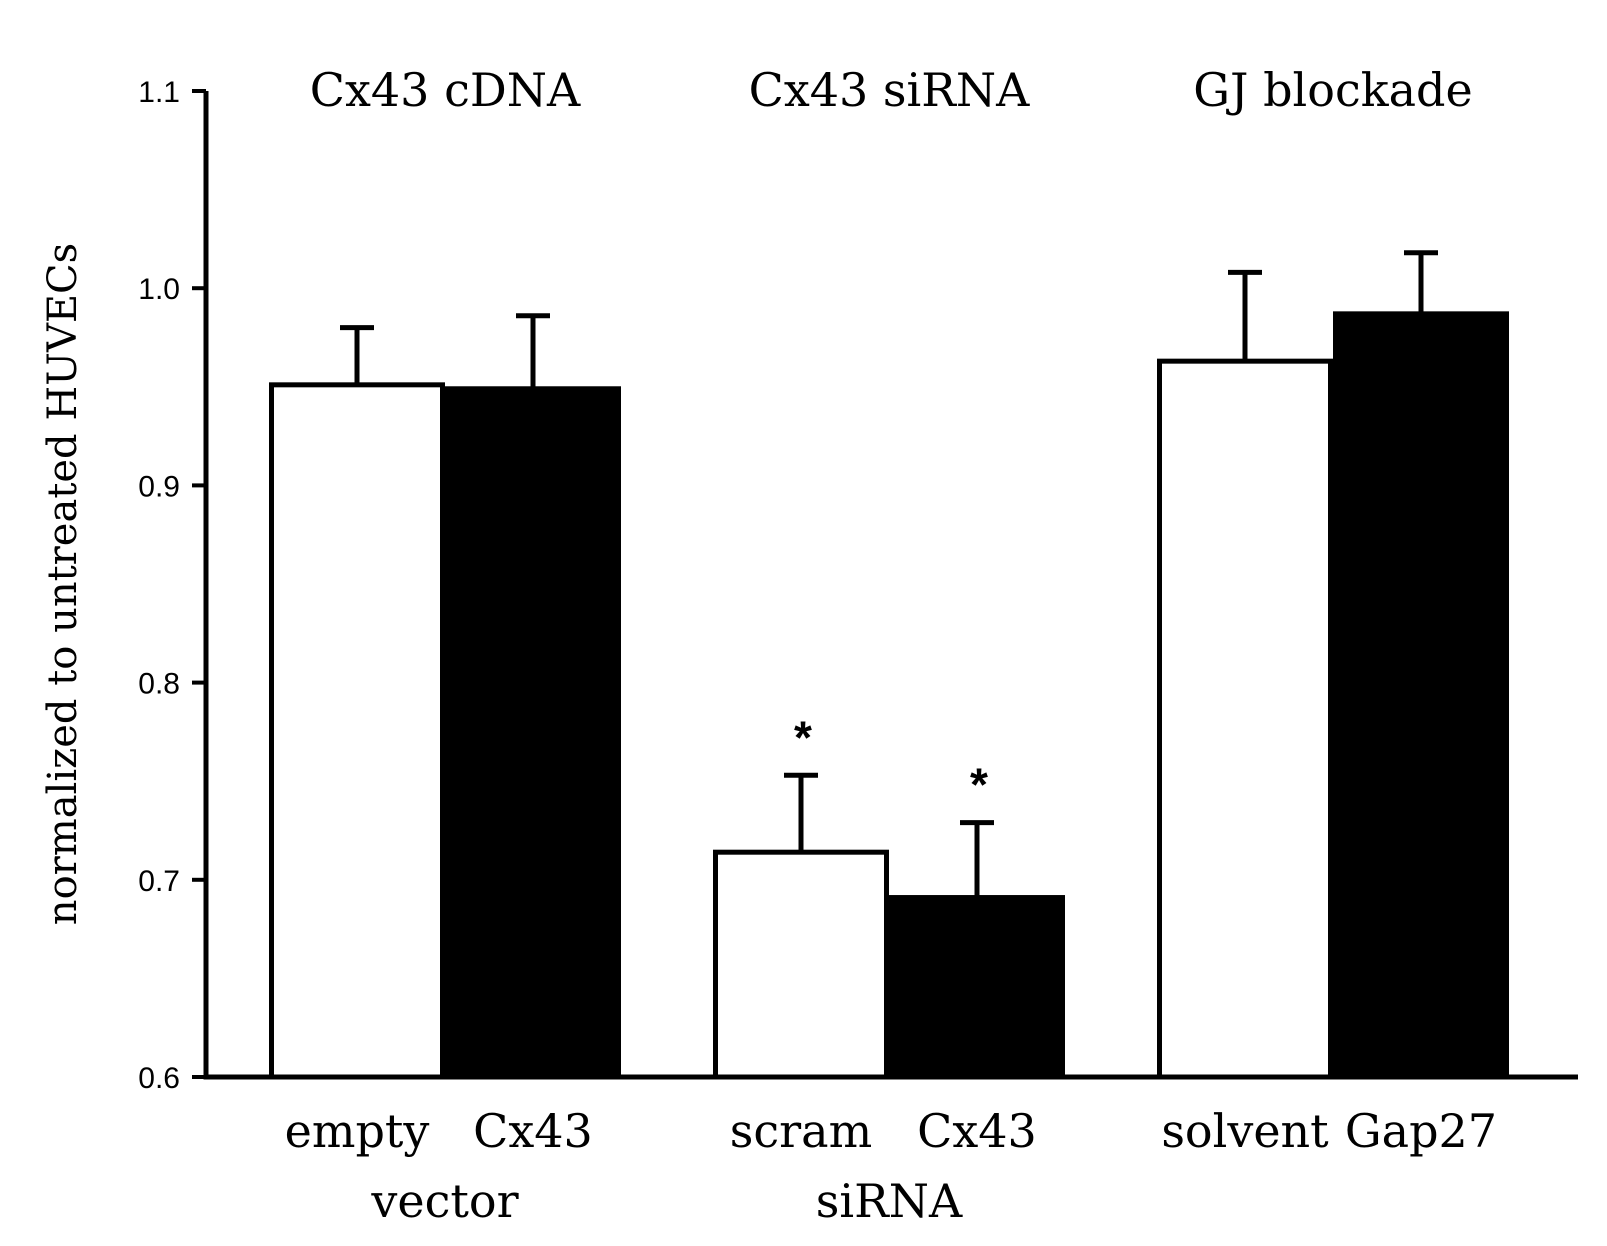  Describe the element at coordinates (159, 486) in the screenshot. I see `y-tick-label: 0.9` at that location.